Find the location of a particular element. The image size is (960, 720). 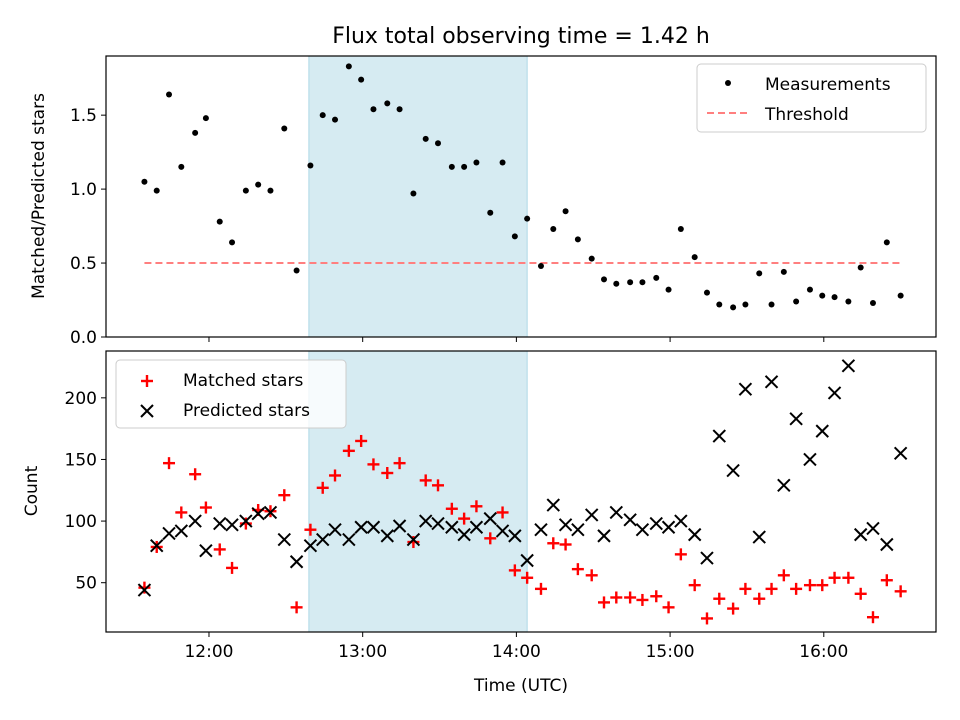

legend-matched-marker is located at coordinates (147, 381).